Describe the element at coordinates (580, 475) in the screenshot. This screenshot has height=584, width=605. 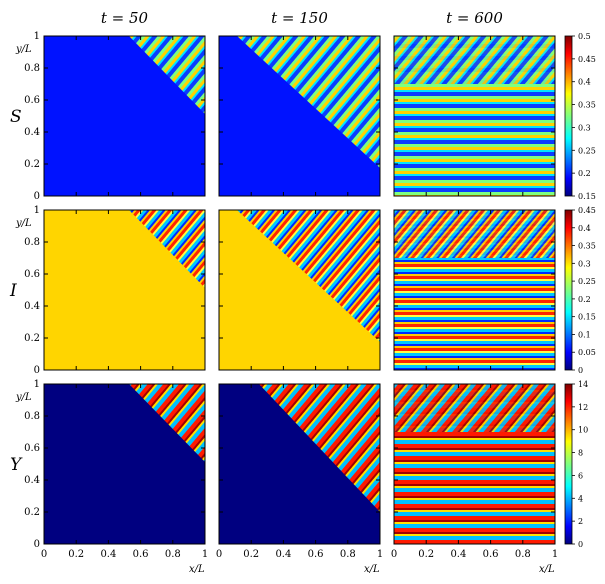
I see `colorbar-tick-label: 6` at that location.